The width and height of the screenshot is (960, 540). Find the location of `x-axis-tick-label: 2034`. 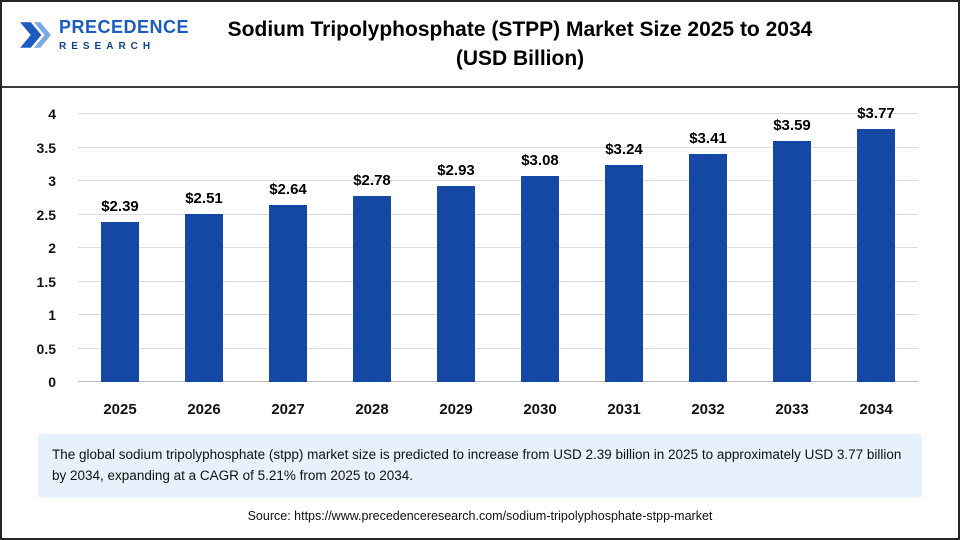

x-axis-tick-label: 2034 is located at coordinates (876, 409).